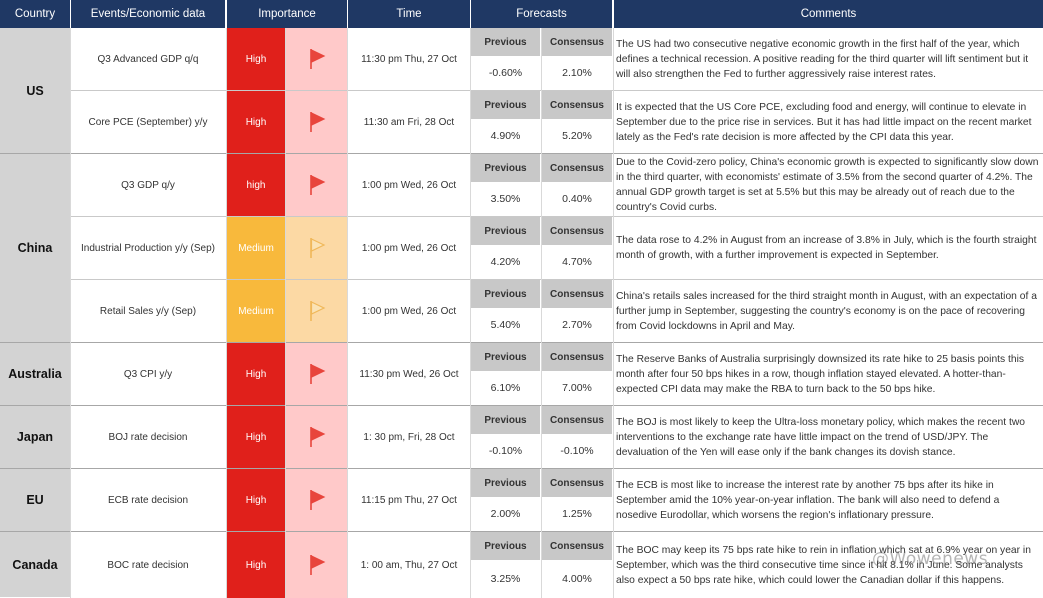  What do you see at coordinates (35, 90) in the screenshot?
I see `country-cell: US` at bounding box center [35, 90].